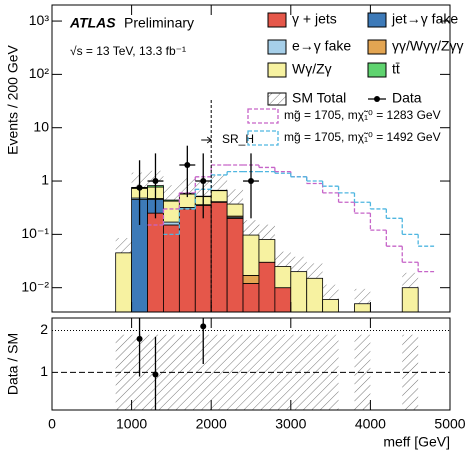 The height and width of the screenshot is (457, 474). Describe the element at coordinates (396, 69) in the screenshot. I see `legend-label: tt̄` at that location.